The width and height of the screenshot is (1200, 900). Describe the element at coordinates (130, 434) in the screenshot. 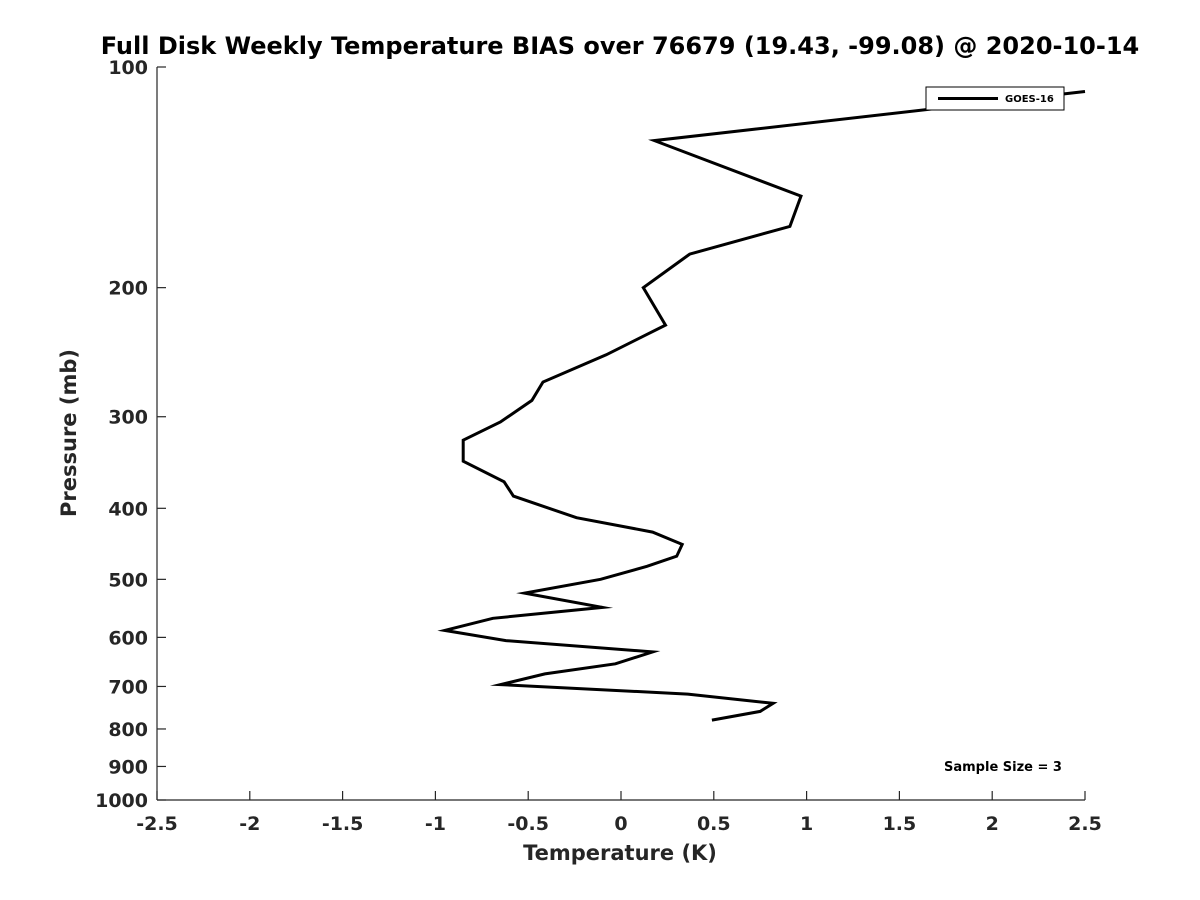

I see `y-axis-ticks: 100 200 300 400 500 600 700 800 900 1000` at that location.